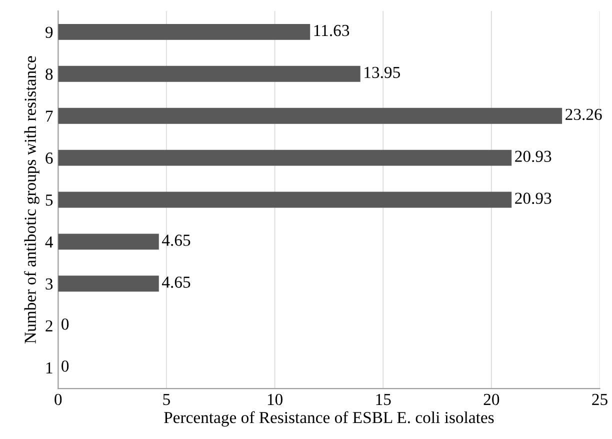  Describe the element at coordinates (383, 400) in the screenshot. I see `x-tick-label: 15` at that location.